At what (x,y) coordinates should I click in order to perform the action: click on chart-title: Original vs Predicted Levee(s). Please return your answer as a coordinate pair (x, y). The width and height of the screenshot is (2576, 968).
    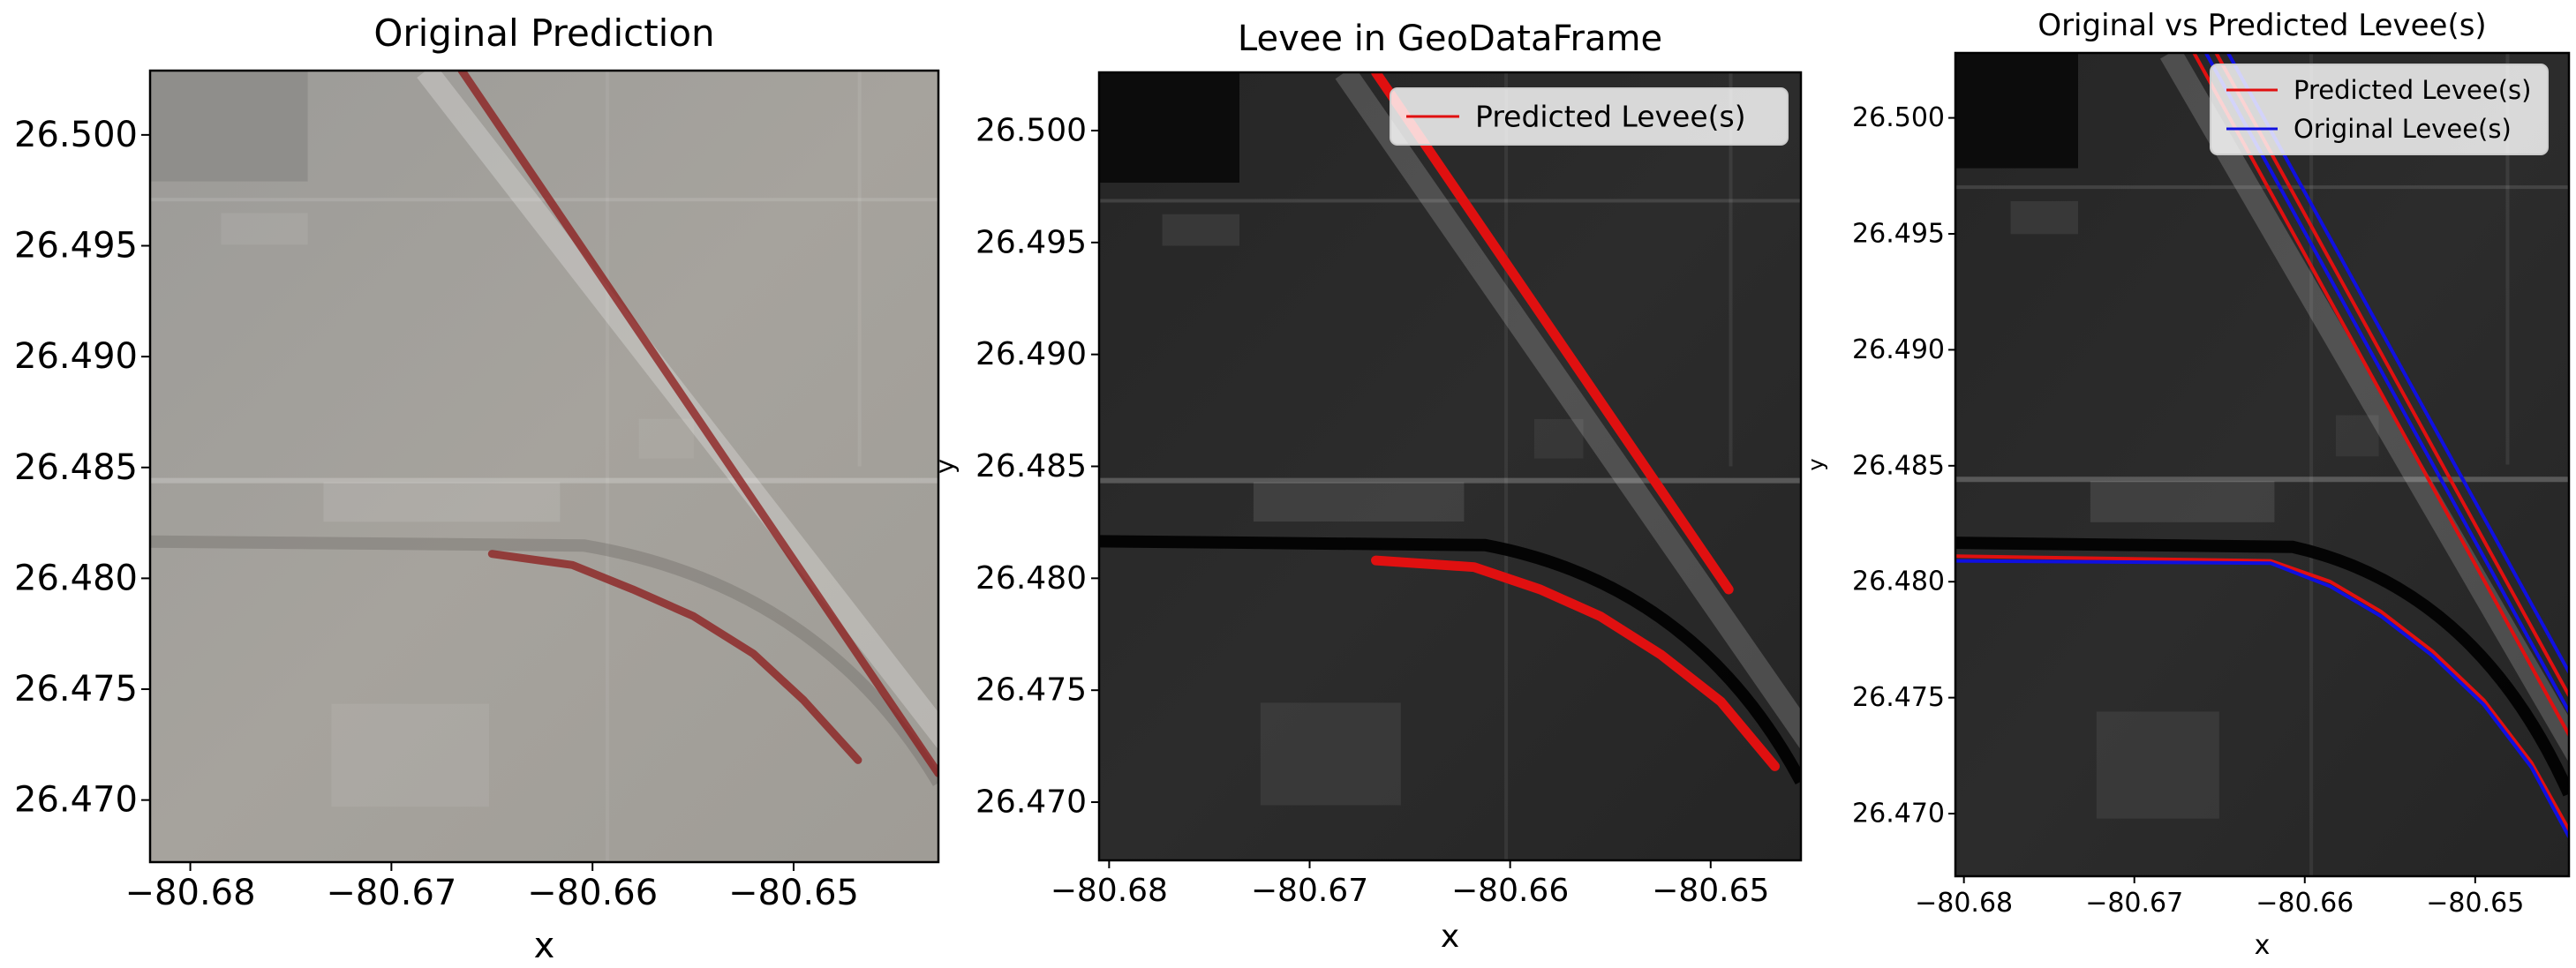
    Looking at the image, I should click on (2261, 25).